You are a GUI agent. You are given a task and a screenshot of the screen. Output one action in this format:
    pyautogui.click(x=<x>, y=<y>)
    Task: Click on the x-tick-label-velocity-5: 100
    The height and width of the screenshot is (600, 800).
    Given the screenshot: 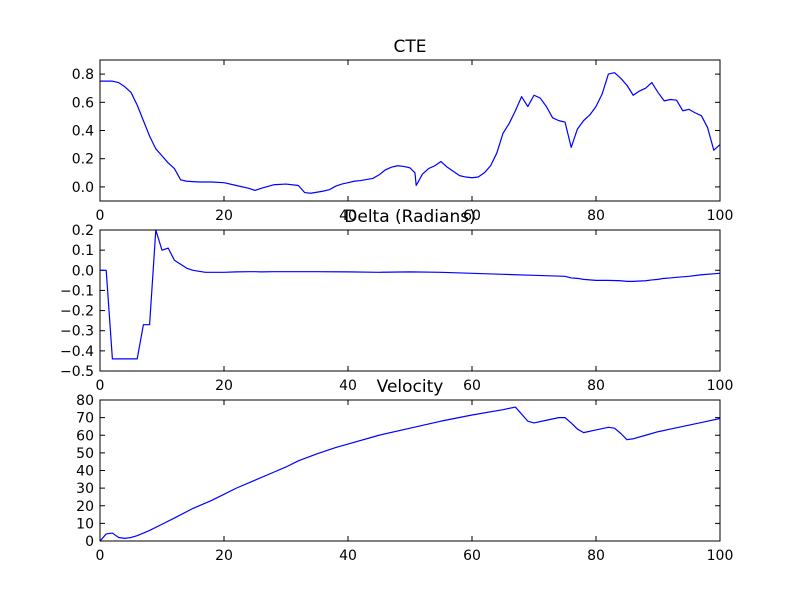 What is the action you would take?
    pyautogui.click(x=720, y=556)
    